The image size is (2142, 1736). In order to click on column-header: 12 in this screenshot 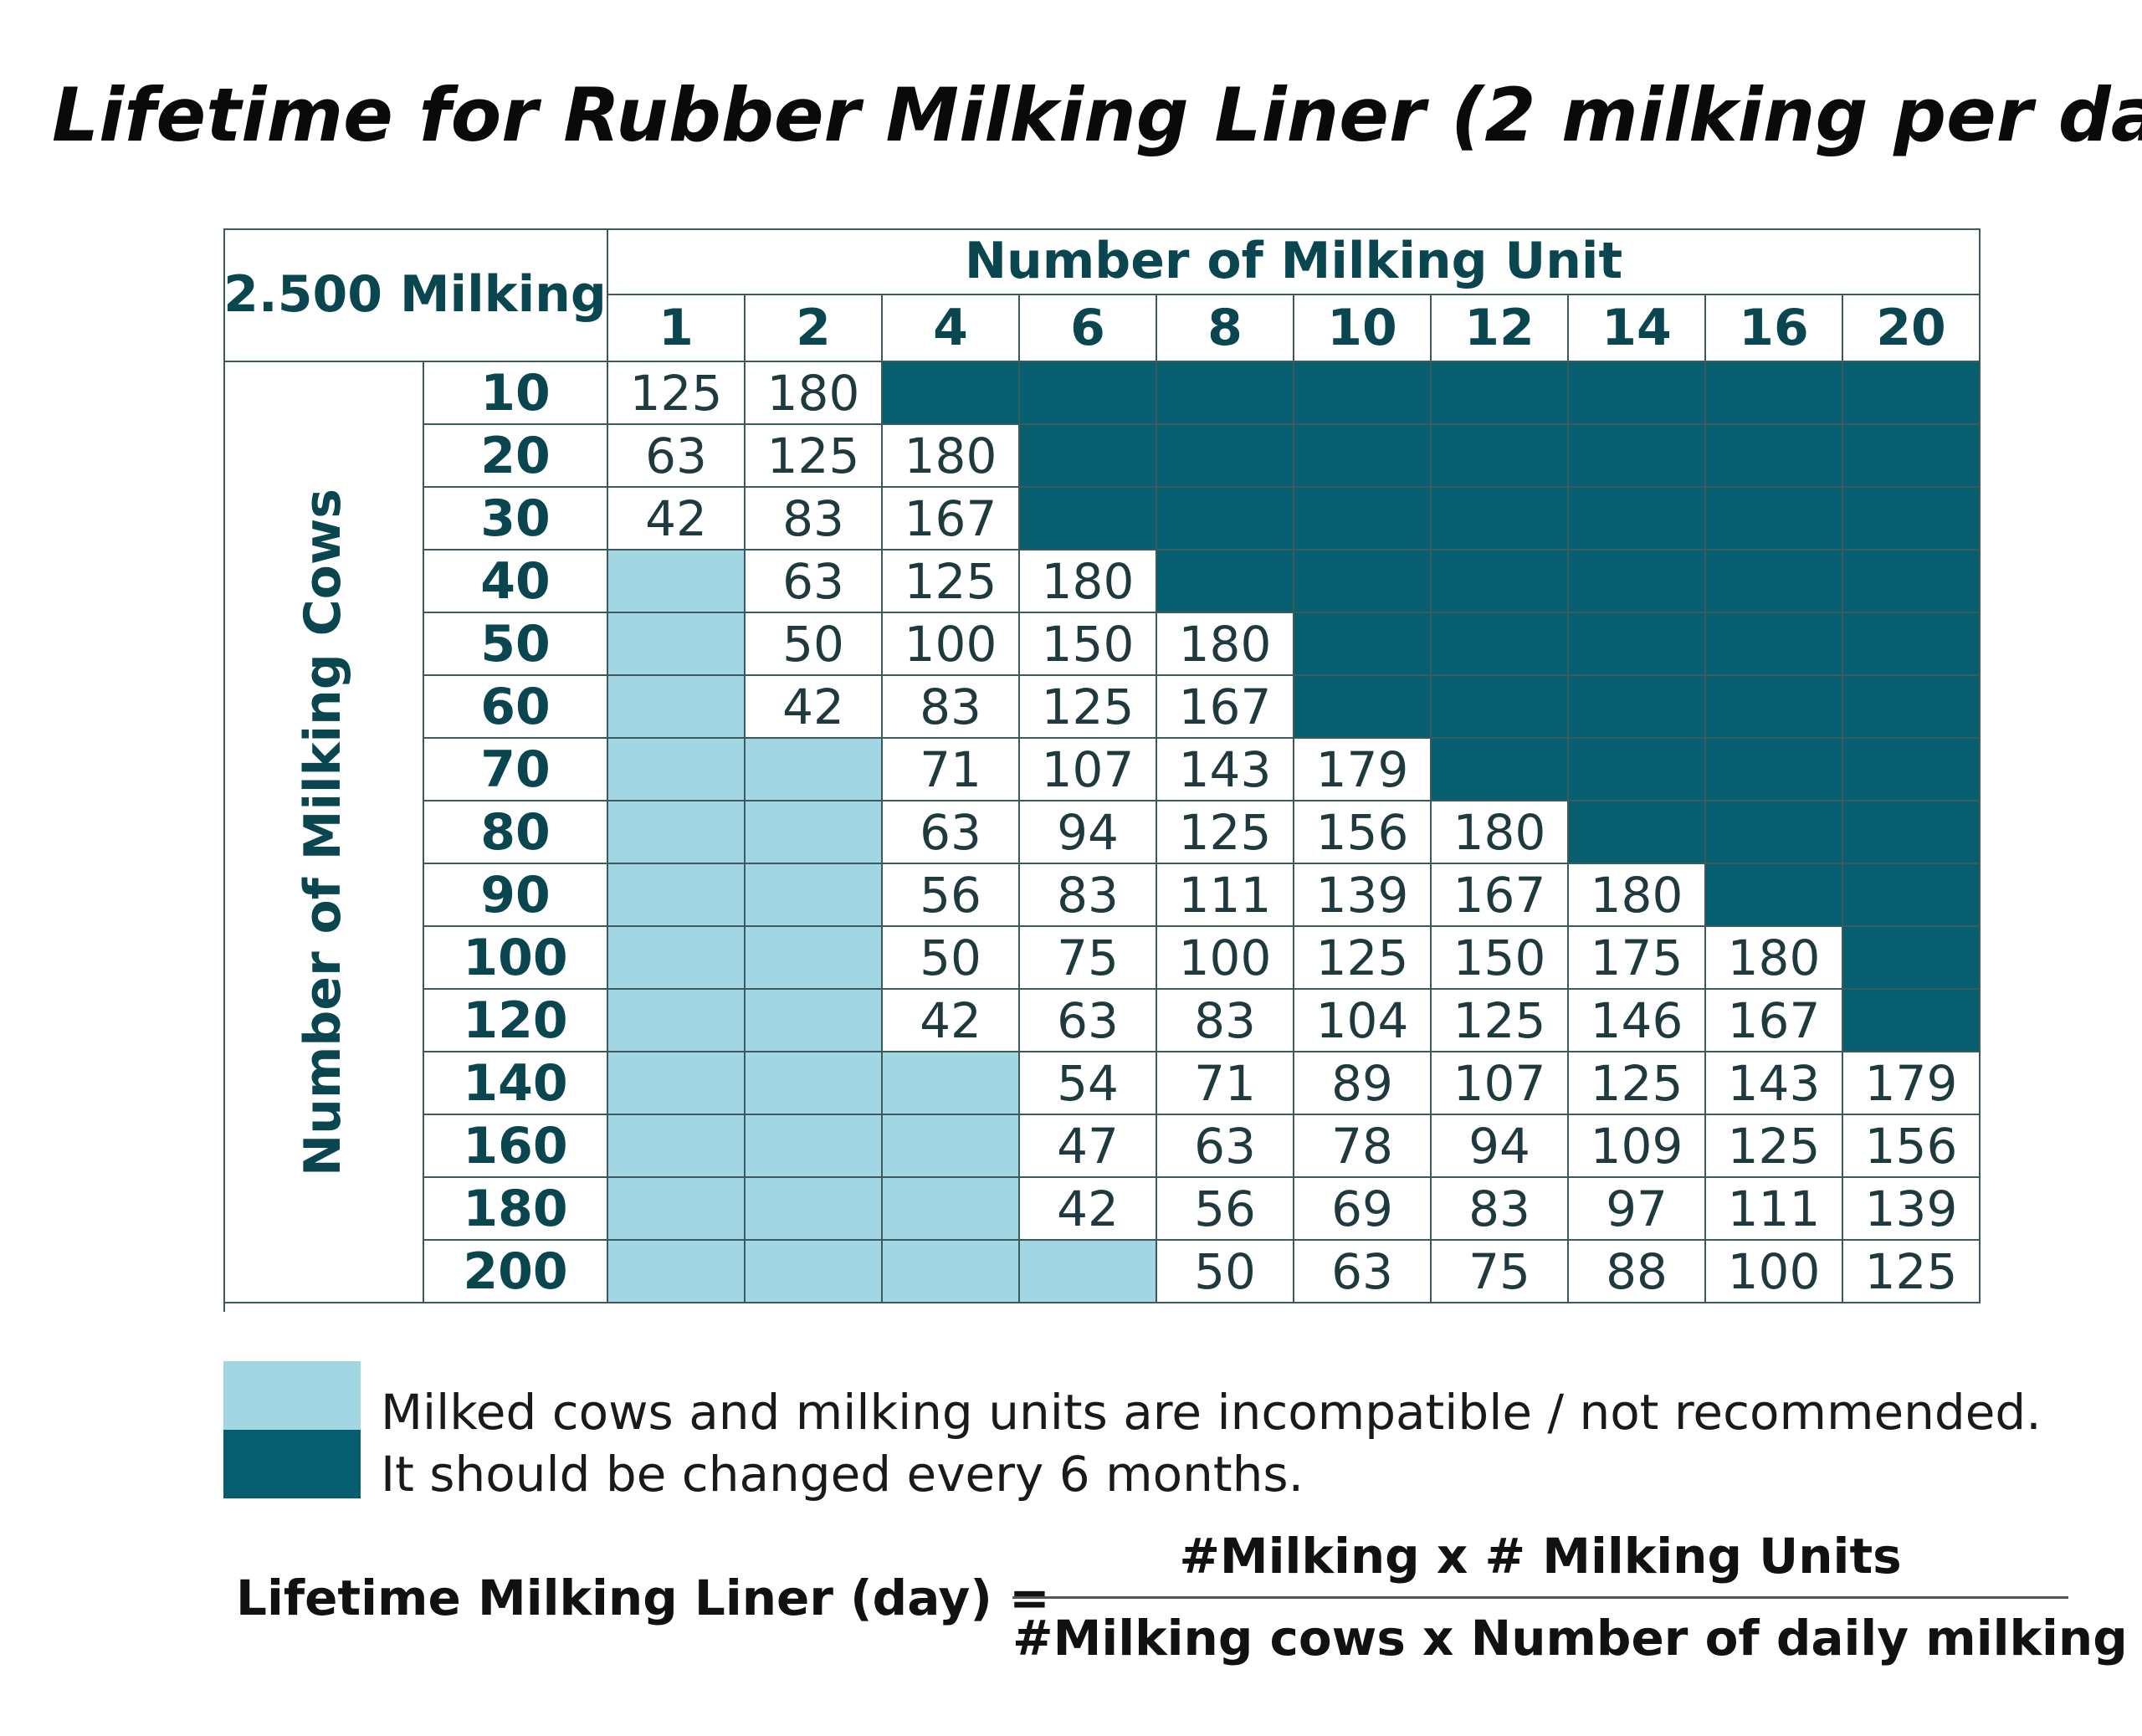, I will do `click(1500, 328)`.